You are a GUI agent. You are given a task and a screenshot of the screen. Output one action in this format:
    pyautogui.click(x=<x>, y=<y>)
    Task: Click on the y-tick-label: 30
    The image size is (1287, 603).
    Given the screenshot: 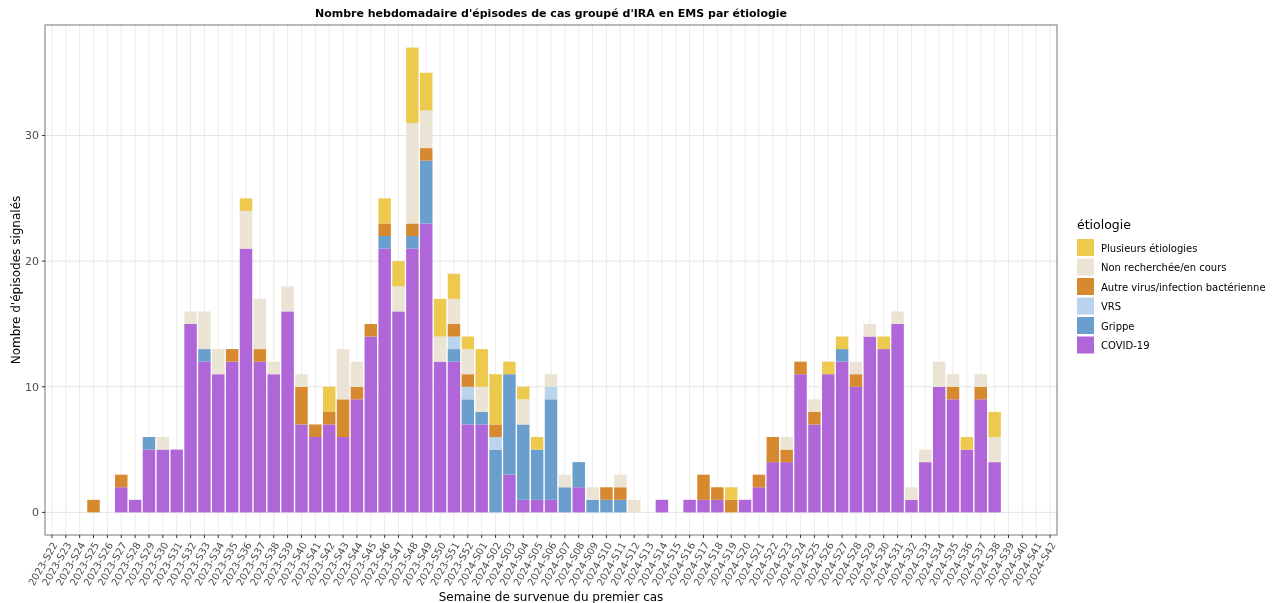 What is the action you would take?
    pyautogui.click(x=32, y=136)
    